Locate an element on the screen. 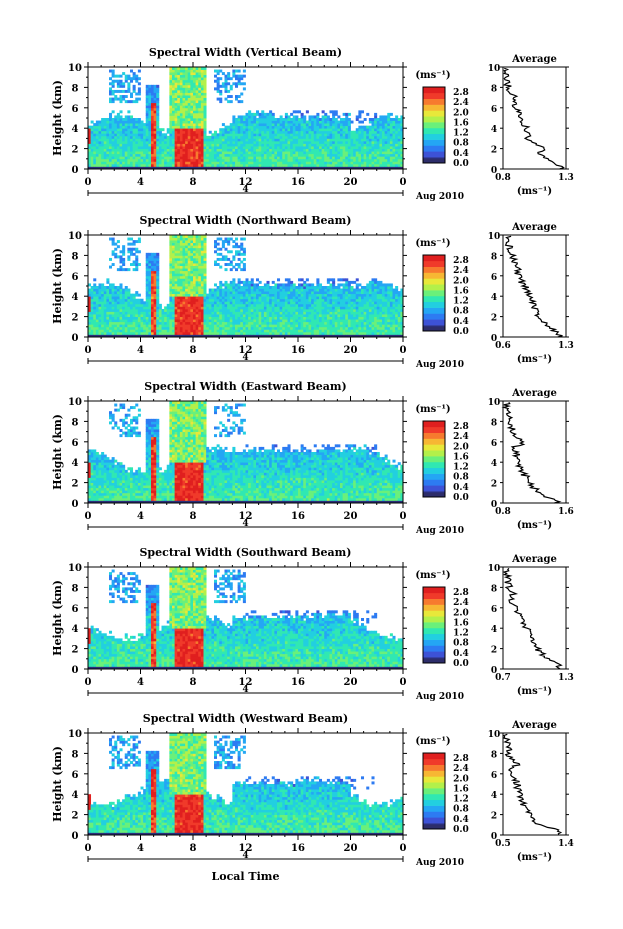 This screenshot has height=929, width=623. colorbar-tick-label: 0.0 is located at coordinates (461, 498).